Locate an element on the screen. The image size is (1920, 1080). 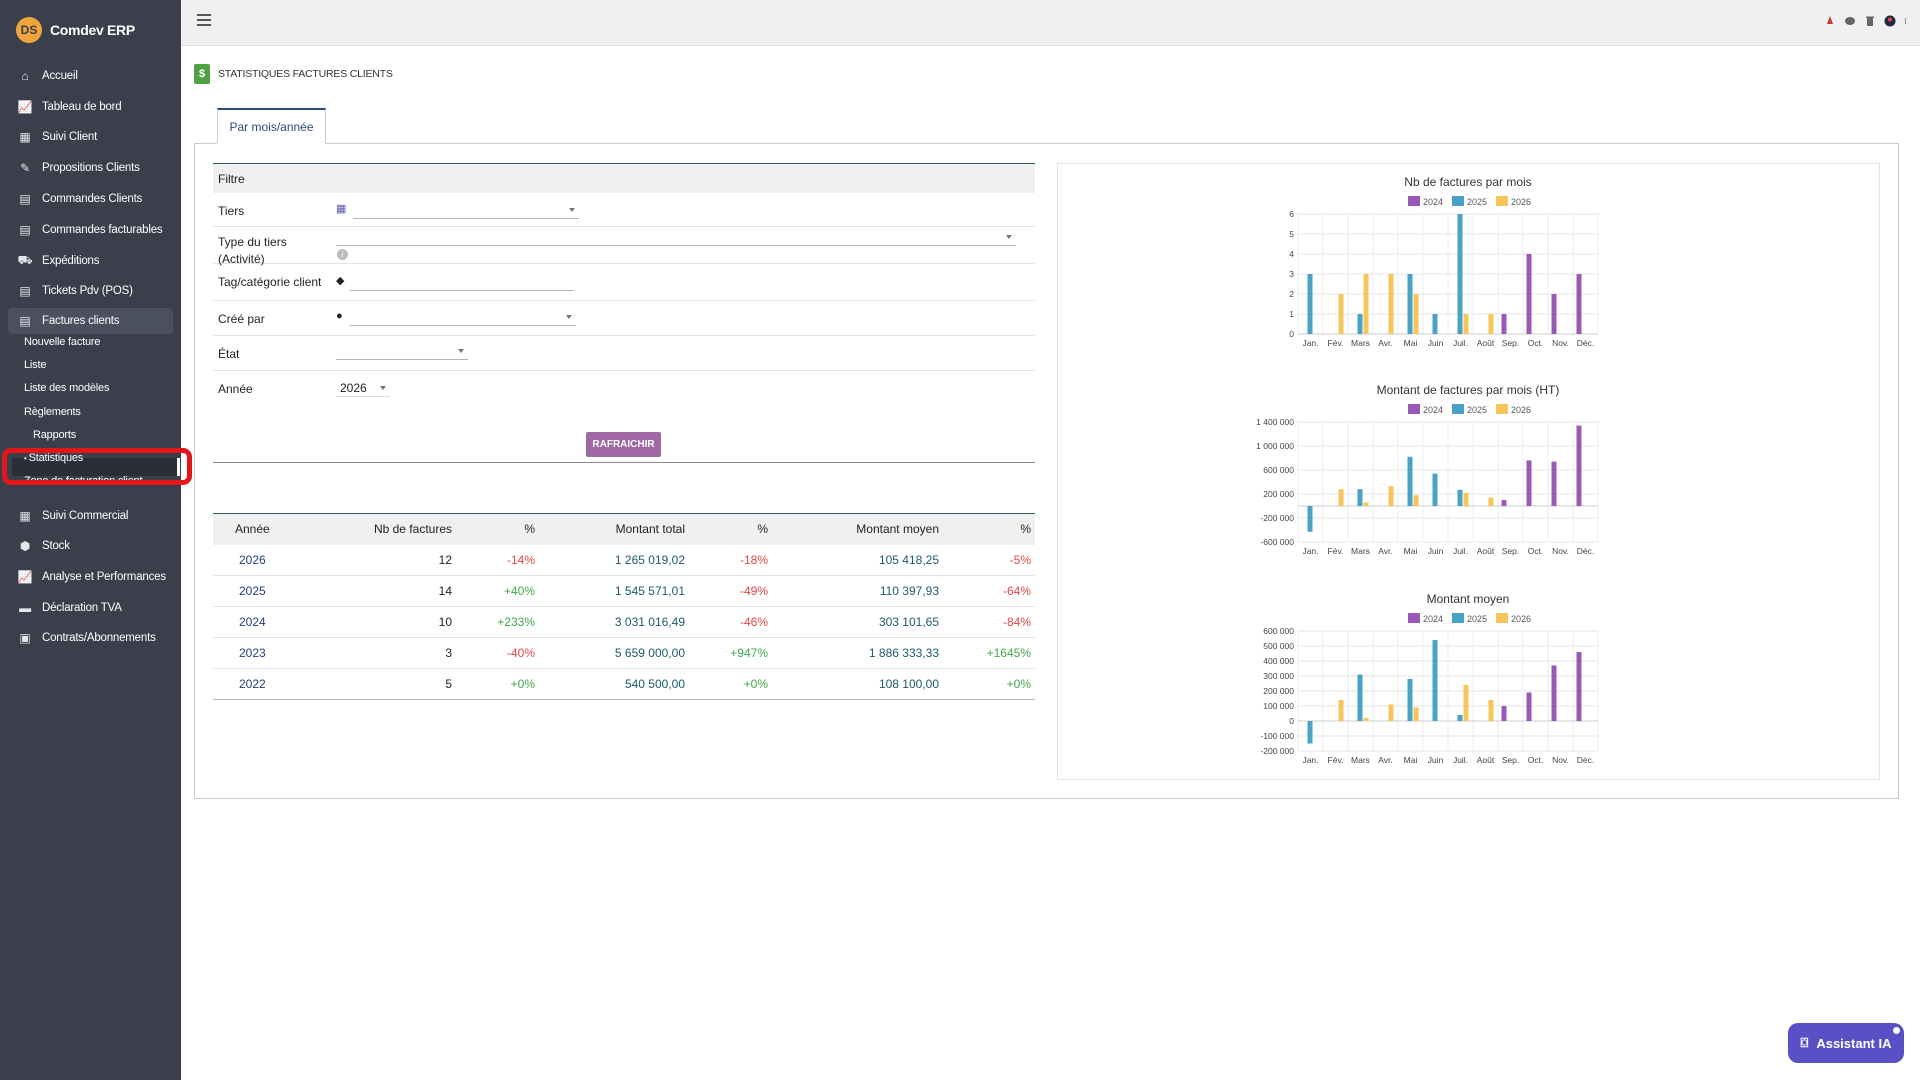
sidebar-subitem-zone-de-facturation-client: Zone de facturation client is located at coordinates (83, 481).